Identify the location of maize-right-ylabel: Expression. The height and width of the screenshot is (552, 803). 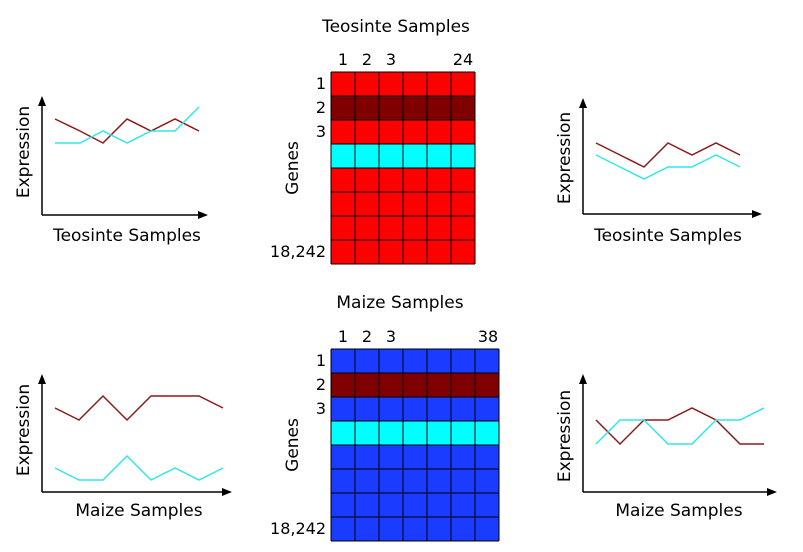
(565, 436).